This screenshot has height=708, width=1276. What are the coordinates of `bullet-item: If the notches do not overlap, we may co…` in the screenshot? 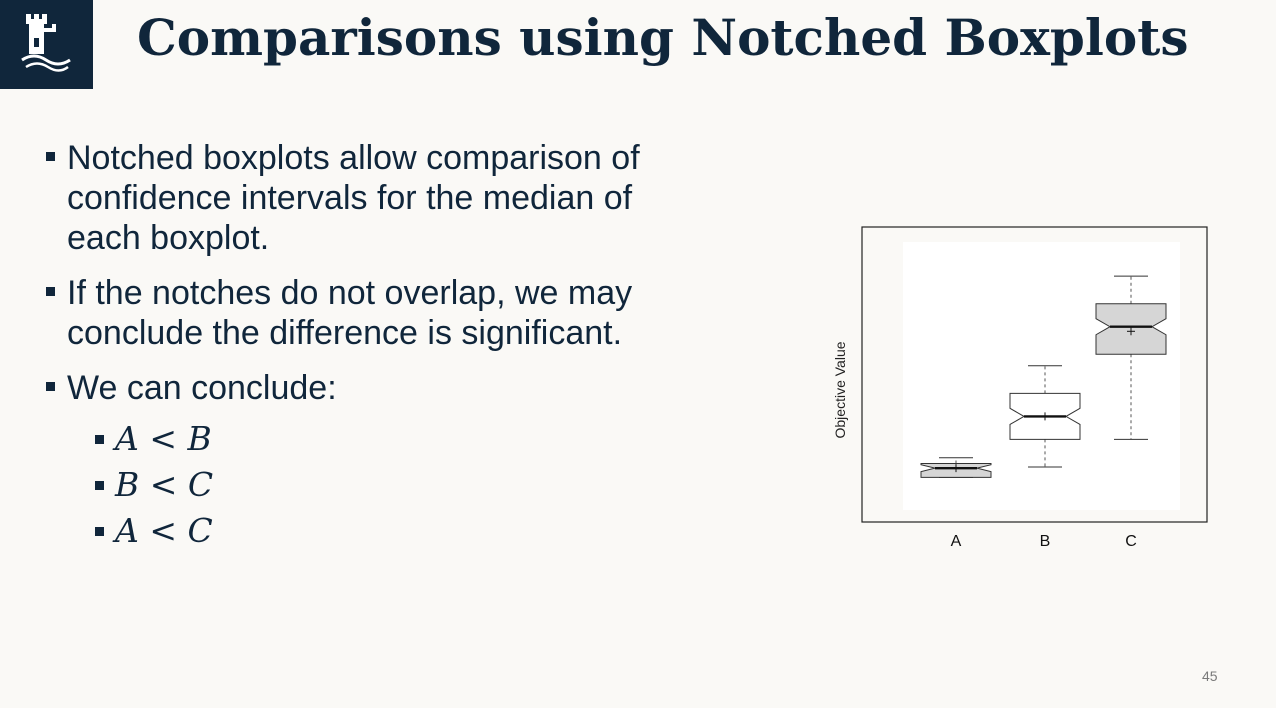 It's located at (364, 313).